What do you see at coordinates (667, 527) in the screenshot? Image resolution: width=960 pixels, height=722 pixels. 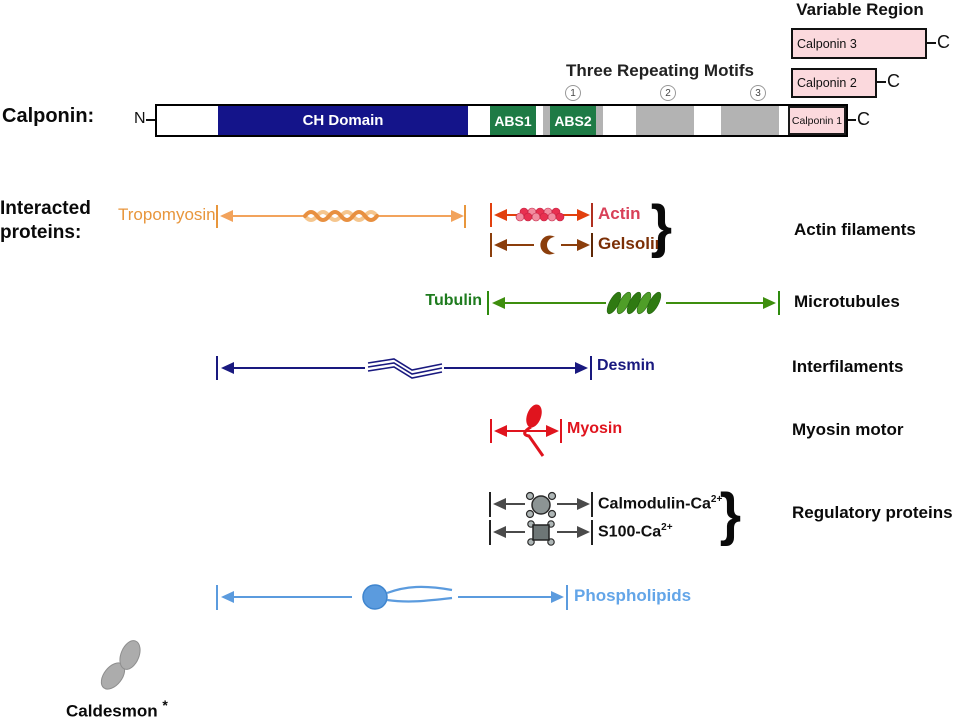 I see `s100-sup: 2+` at bounding box center [667, 527].